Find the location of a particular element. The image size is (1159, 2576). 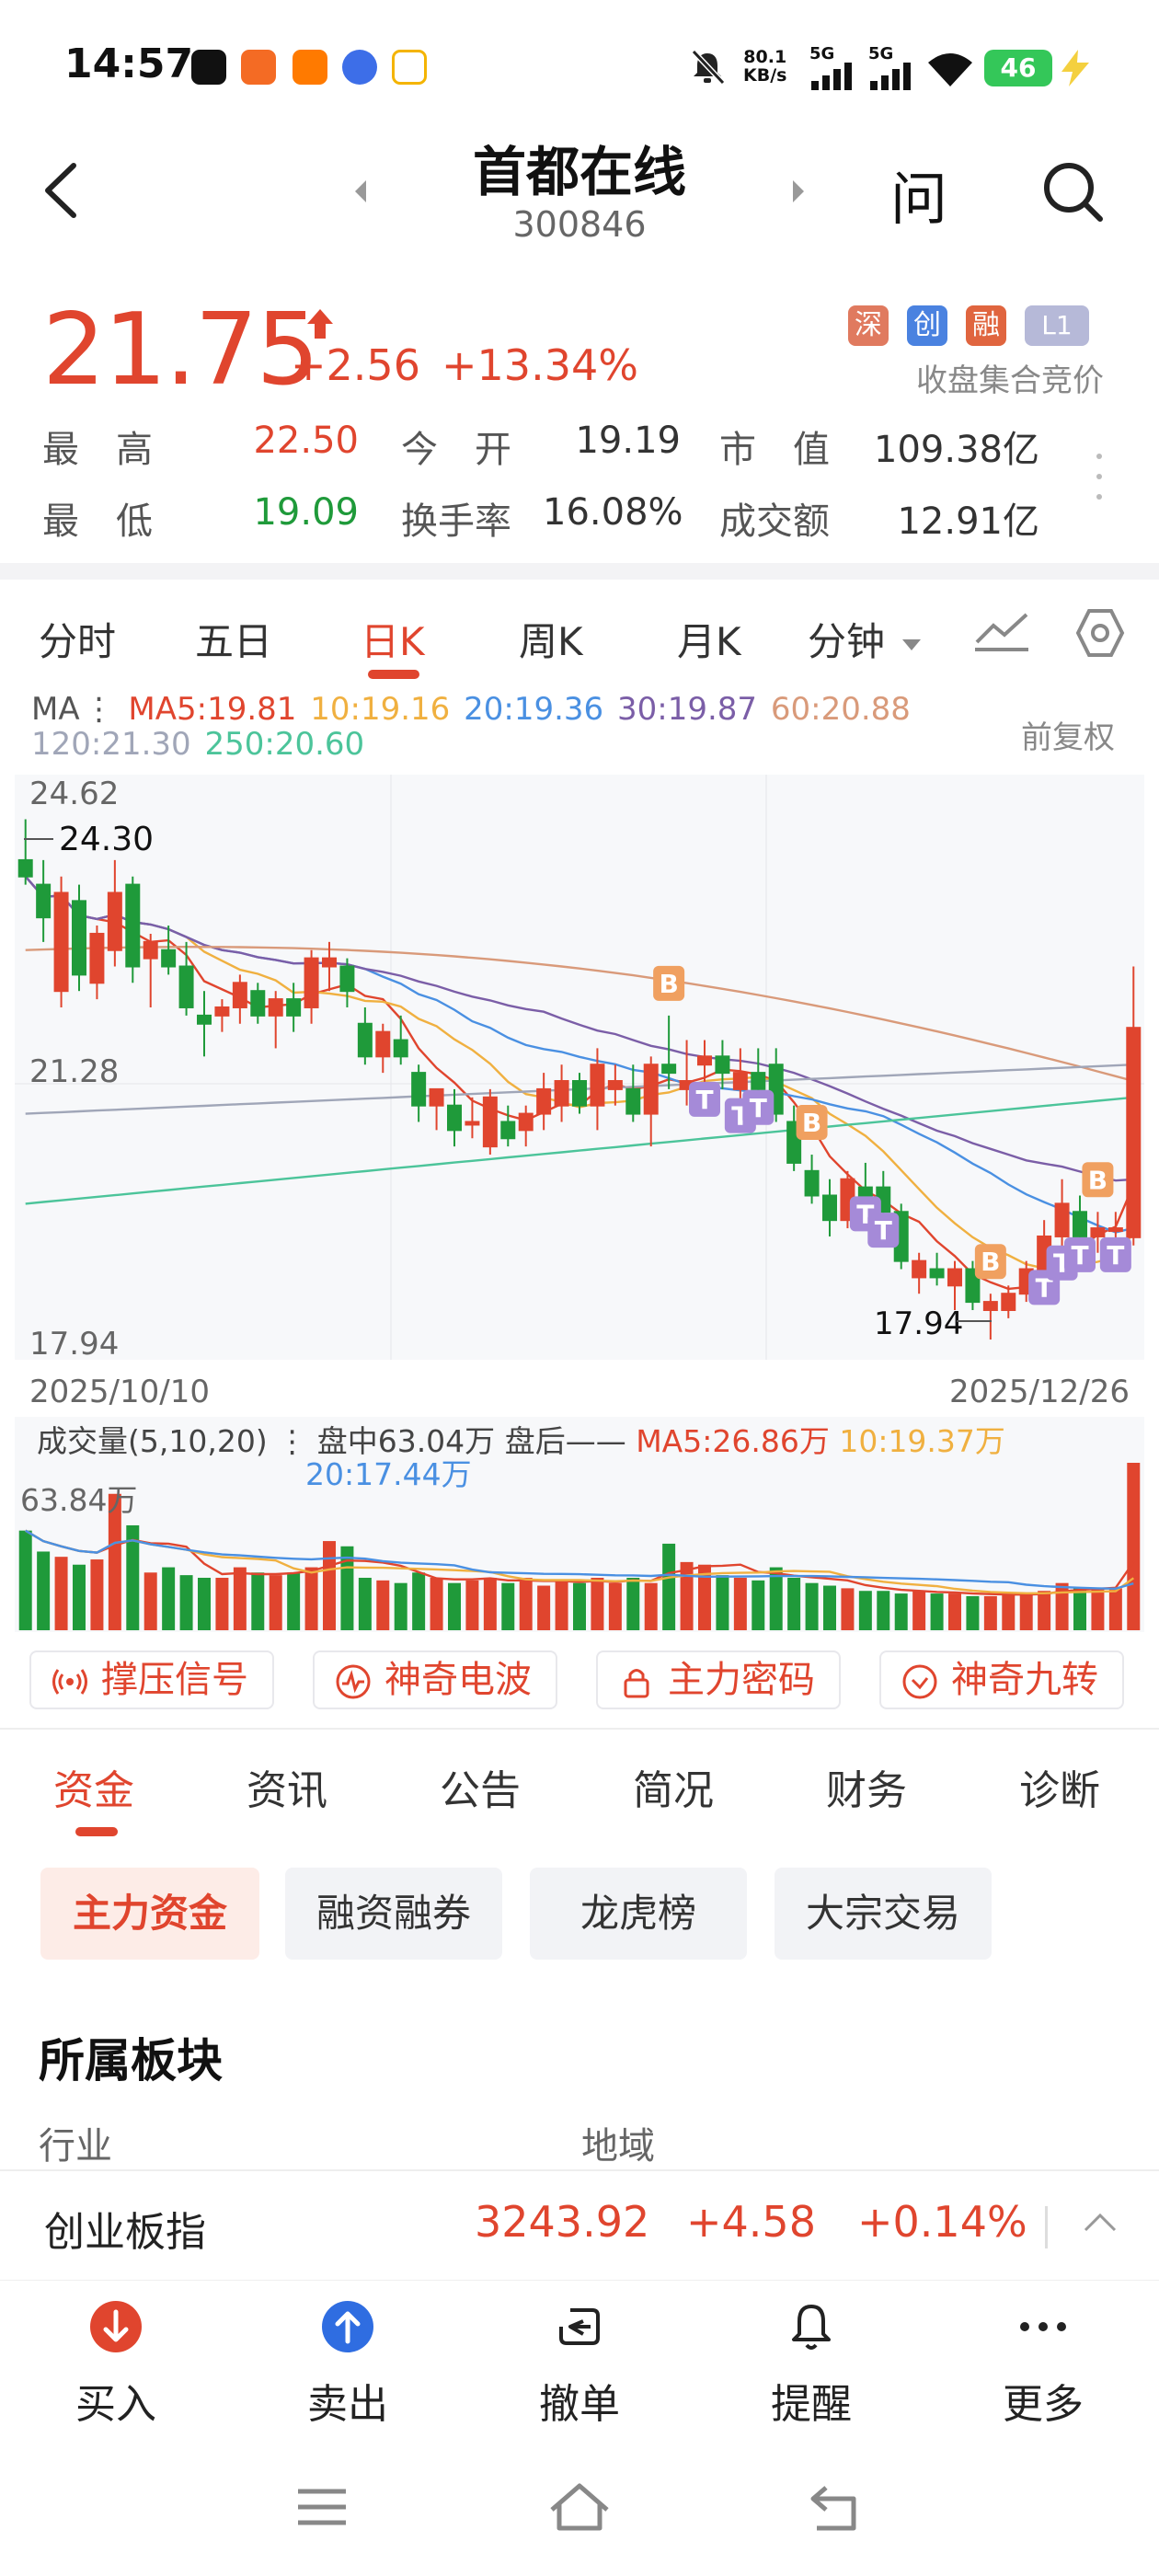

reminder-button: 提醒 is located at coordinates (811, 2363).